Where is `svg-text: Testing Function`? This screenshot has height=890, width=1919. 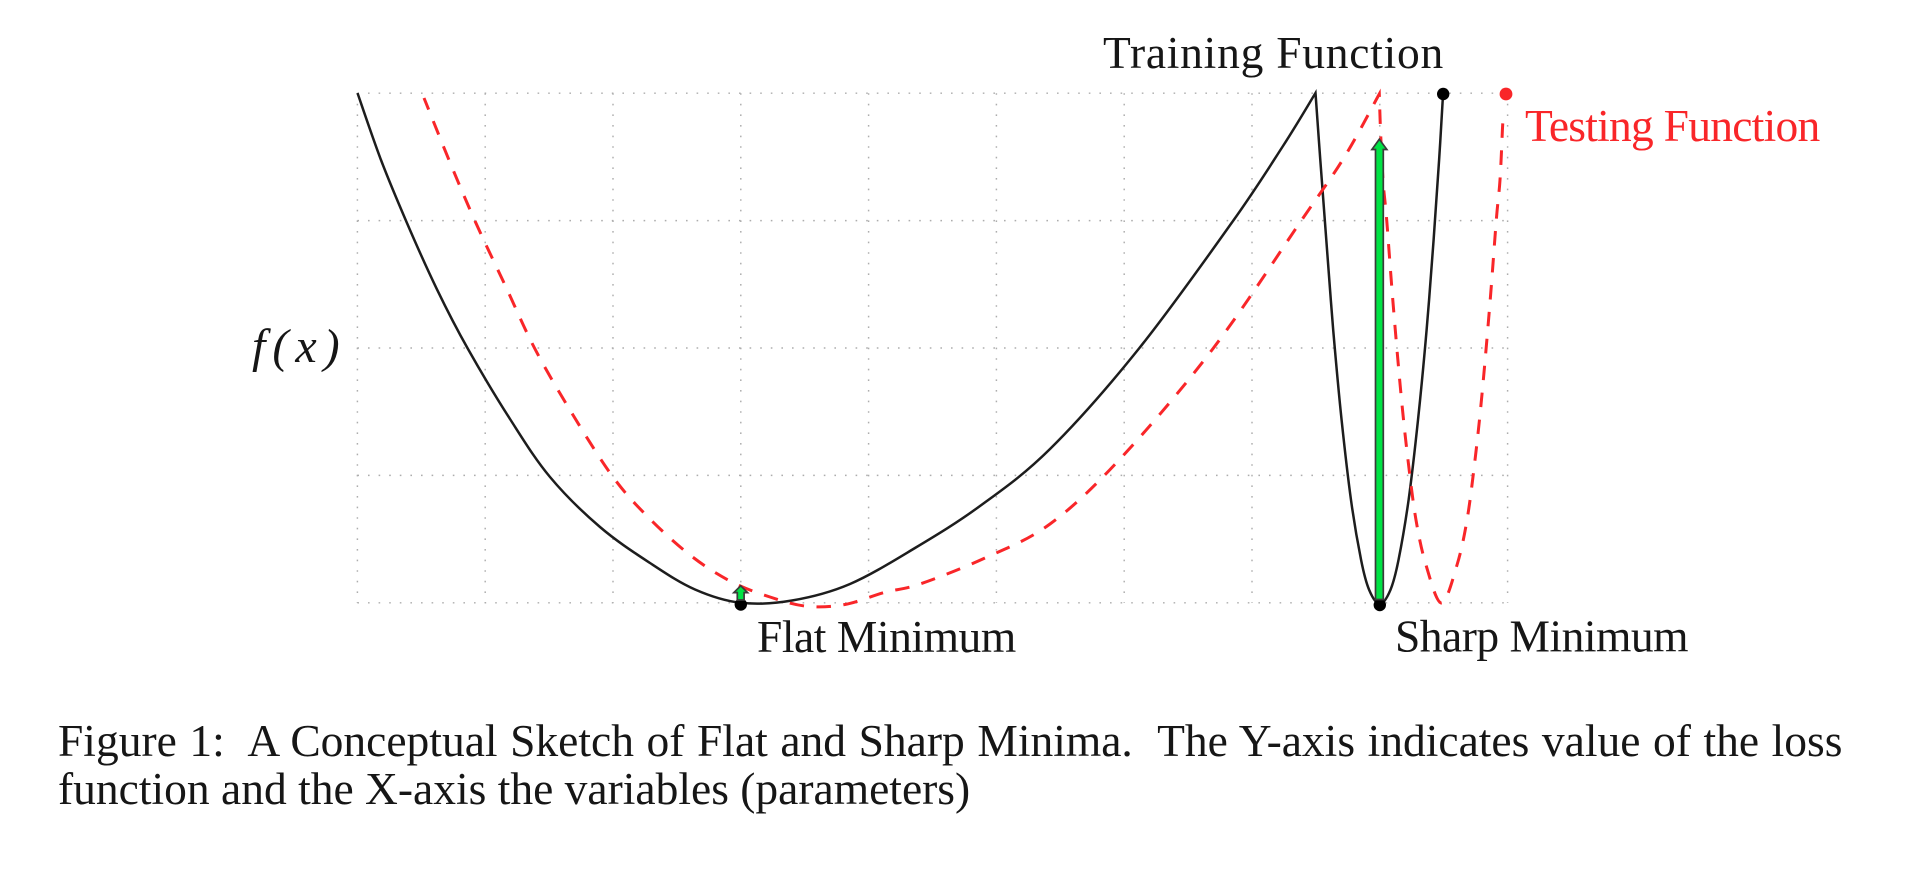
svg-text: Testing Function is located at coordinates (1672, 125).